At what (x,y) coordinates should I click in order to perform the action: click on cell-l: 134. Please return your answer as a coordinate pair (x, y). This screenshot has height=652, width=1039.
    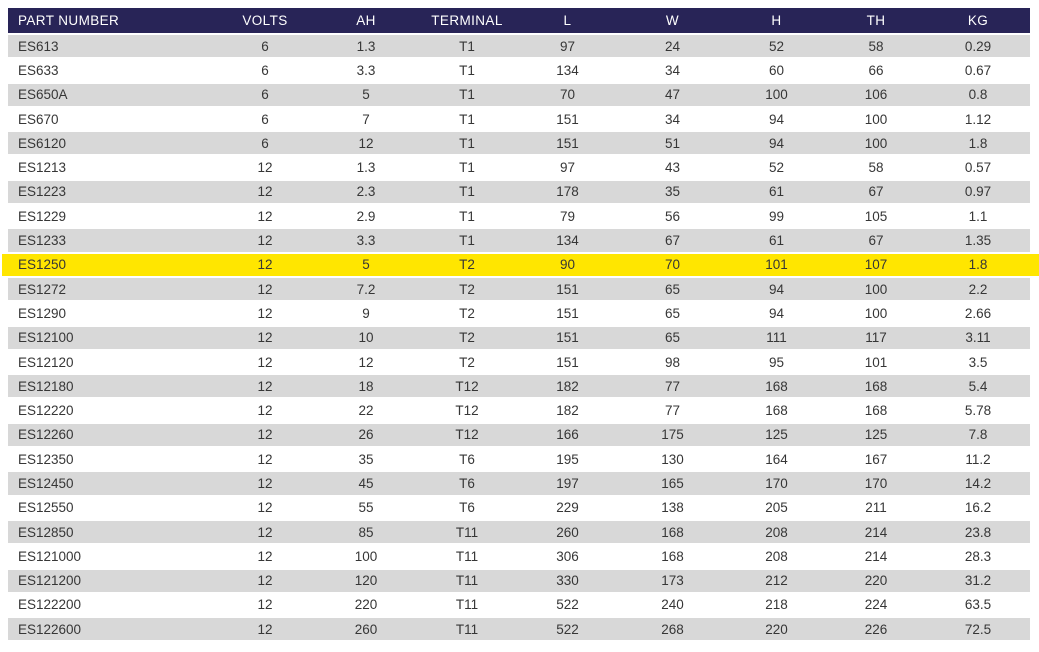
    Looking at the image, I should click on (567, 241).